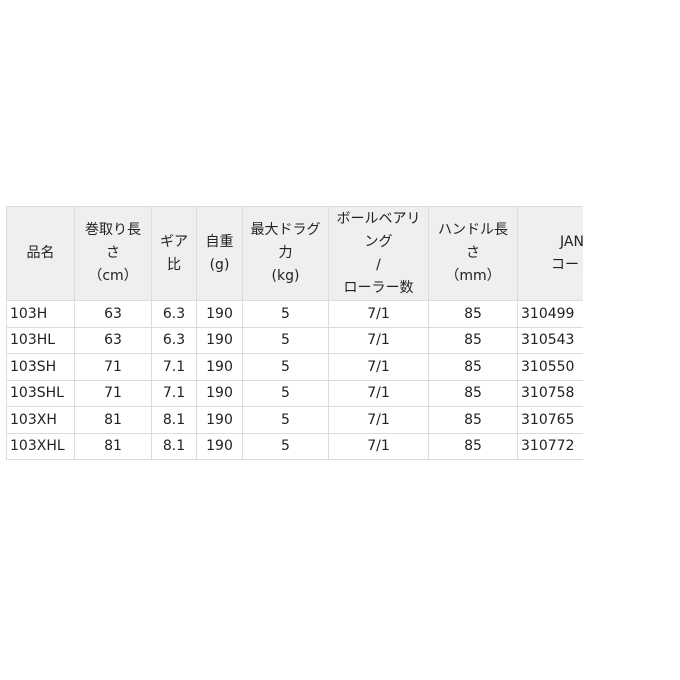 The height and width of the screenshot is (680, 680). What do you see at coordinates (113, 276) in the screenshot?
I see `header-text: （cm）` at bounding box center [113, 276].